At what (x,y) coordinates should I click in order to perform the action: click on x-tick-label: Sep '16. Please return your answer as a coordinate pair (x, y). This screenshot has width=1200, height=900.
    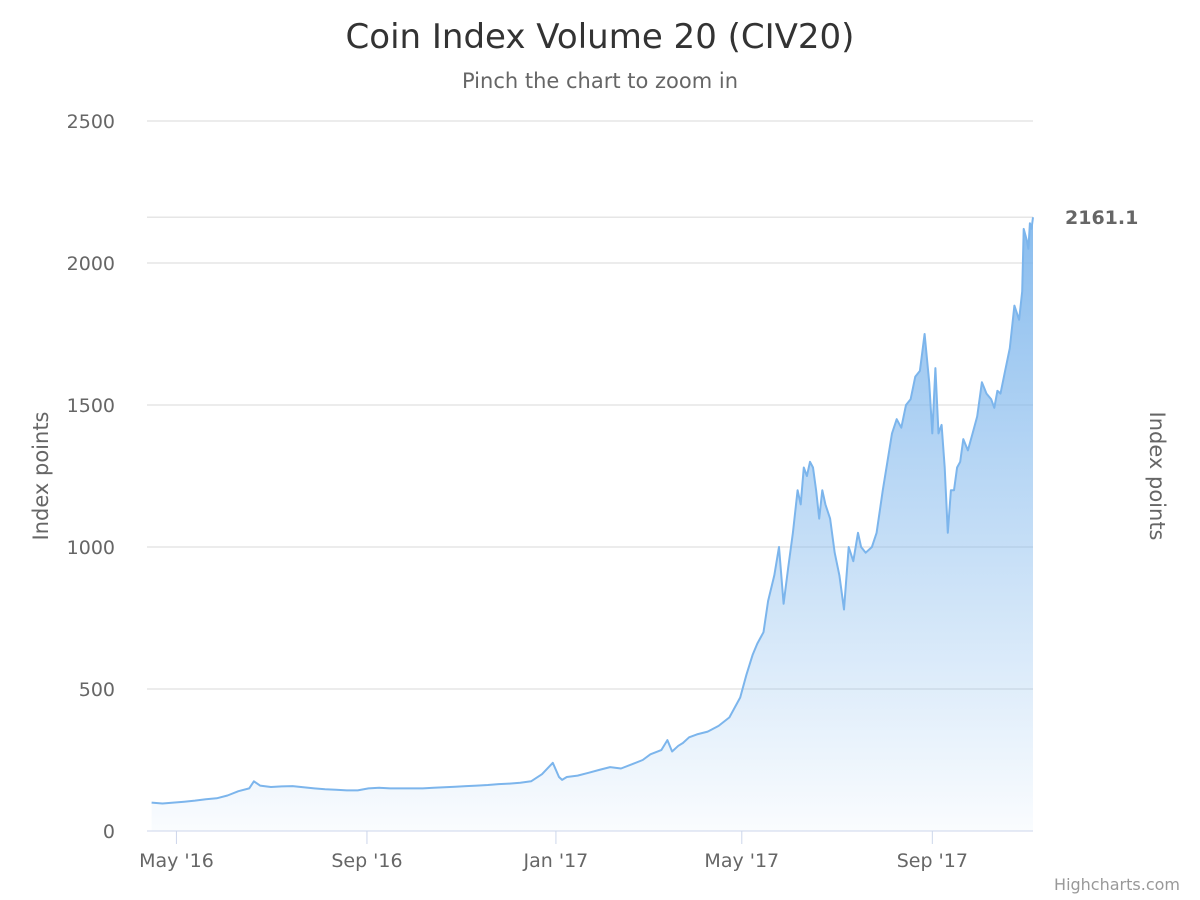
    Looking at the image, I should click on (366, 861).